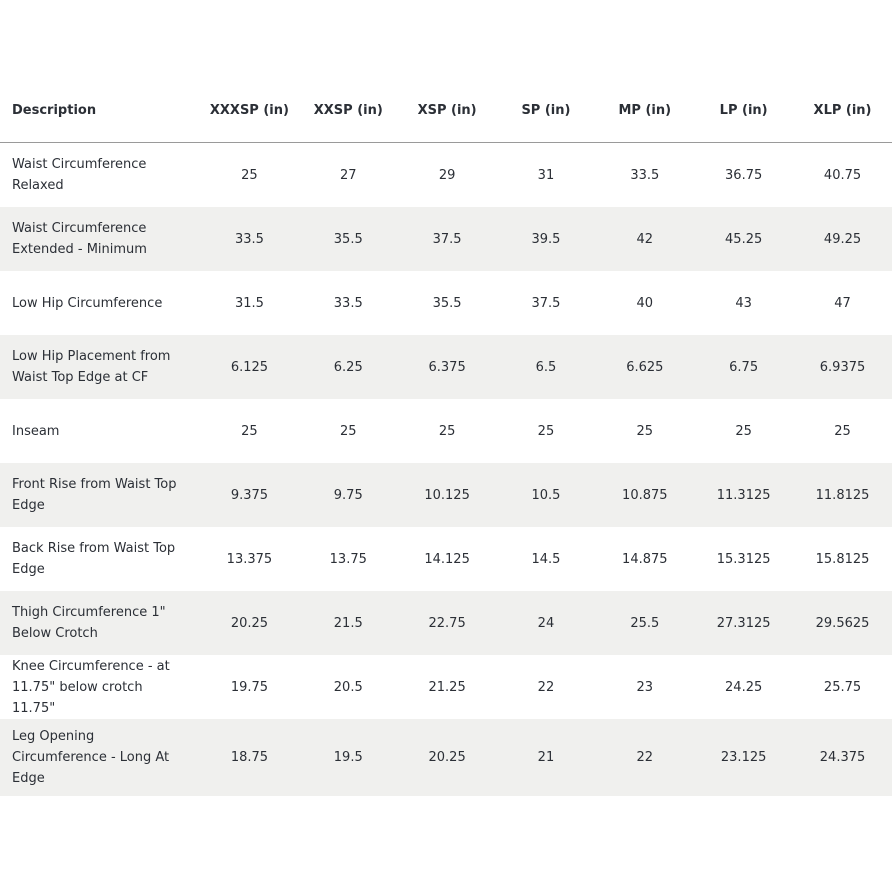  Describe the element at coordinates (645, 559) in the screenshot. I see `value-cell: 14.875` at that location.